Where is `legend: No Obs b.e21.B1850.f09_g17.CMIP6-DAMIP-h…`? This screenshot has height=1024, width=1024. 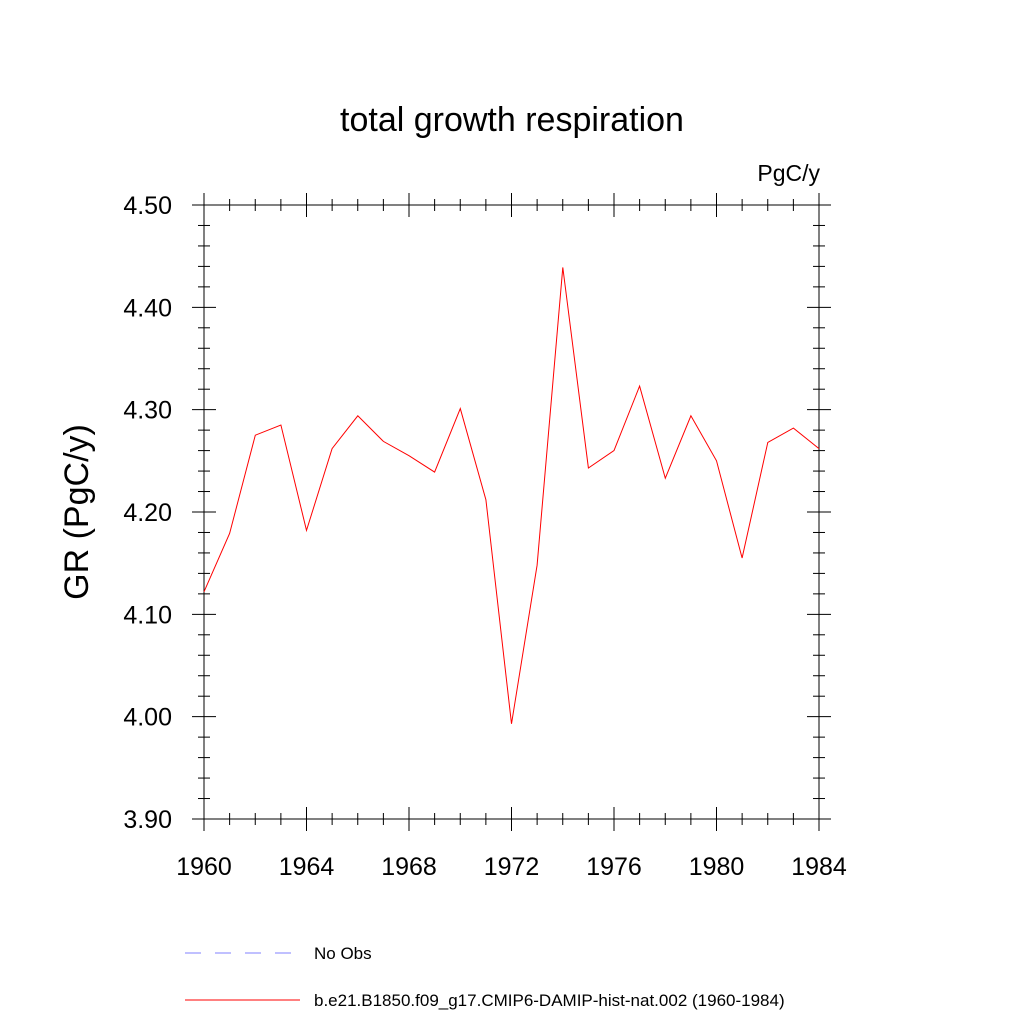 legend: No Obs b.e21.B1850.f09_g17.CMIP6-DAMIP-h… is located at coordinates (485, 977).